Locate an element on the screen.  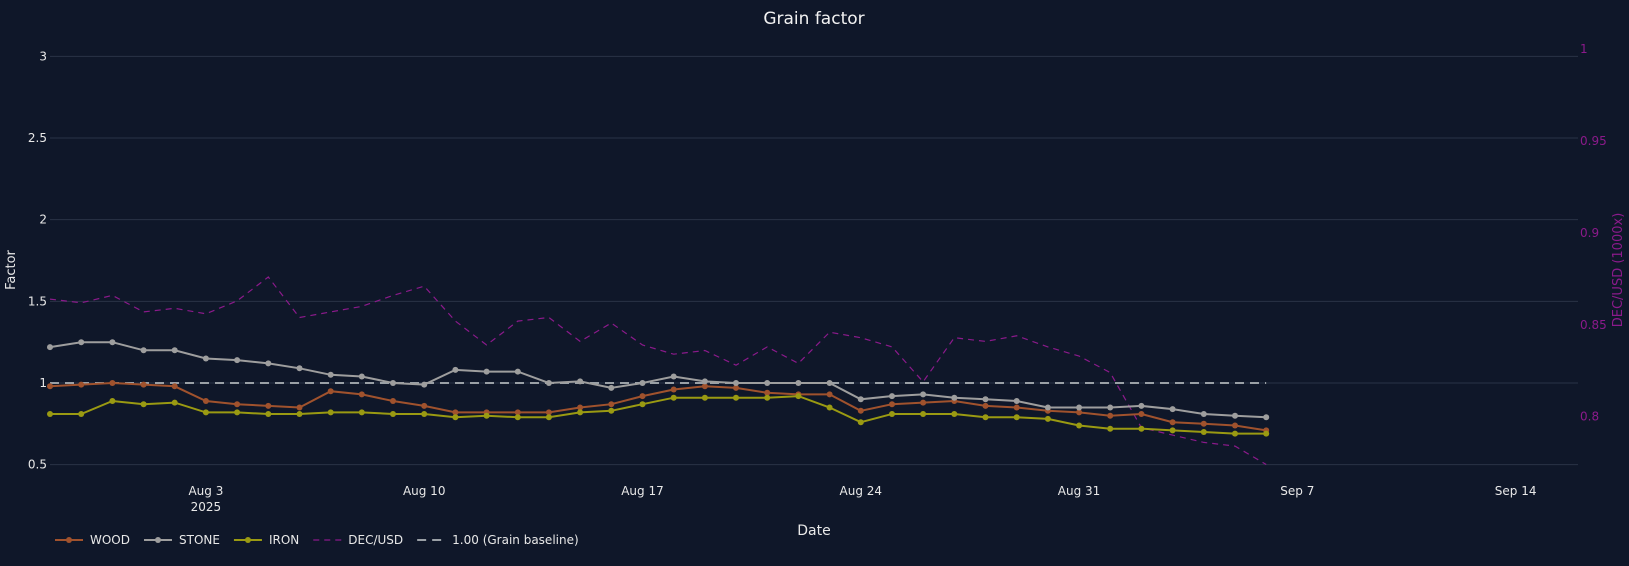
y2-tick-label: 0.85 is located at coordinates (1593, 325).